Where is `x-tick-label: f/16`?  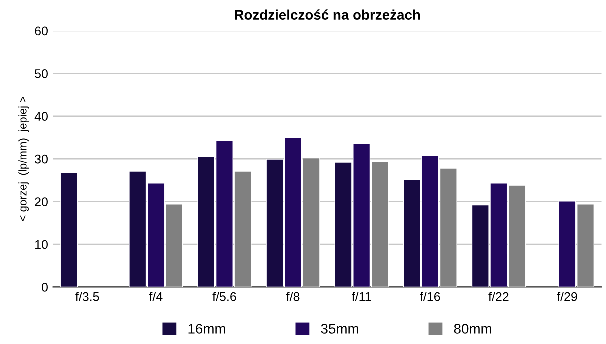
x-tick-label: f/16 is located at coordinates (430, 297).